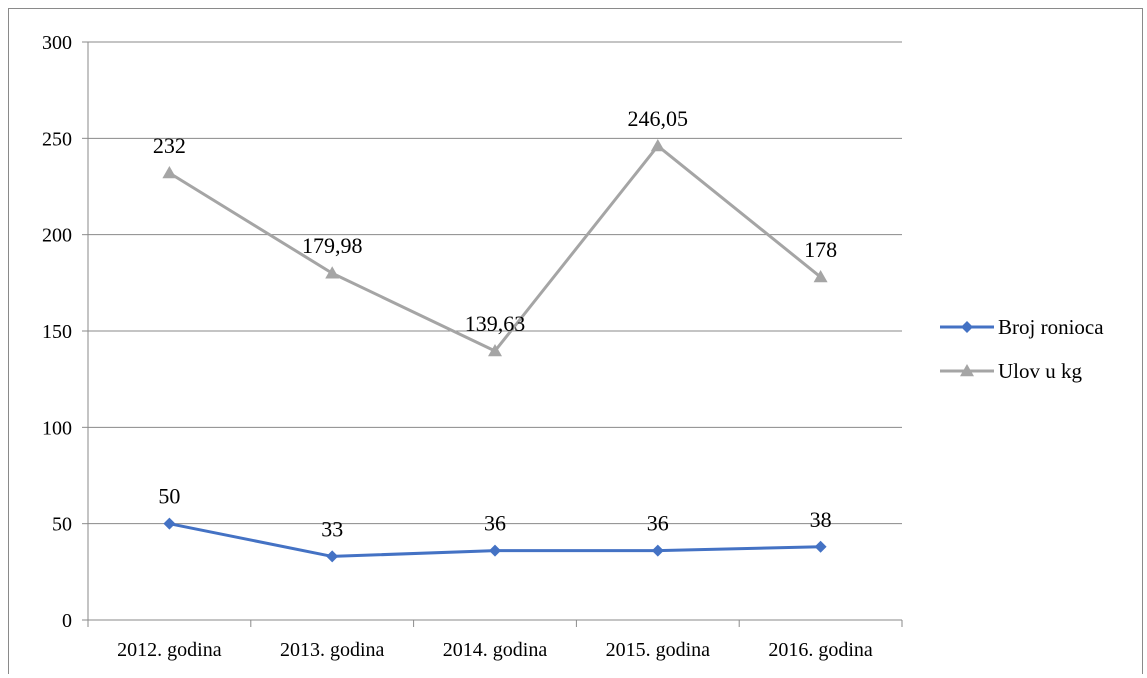  I want to click on data-label: 33, so click(332, 528).